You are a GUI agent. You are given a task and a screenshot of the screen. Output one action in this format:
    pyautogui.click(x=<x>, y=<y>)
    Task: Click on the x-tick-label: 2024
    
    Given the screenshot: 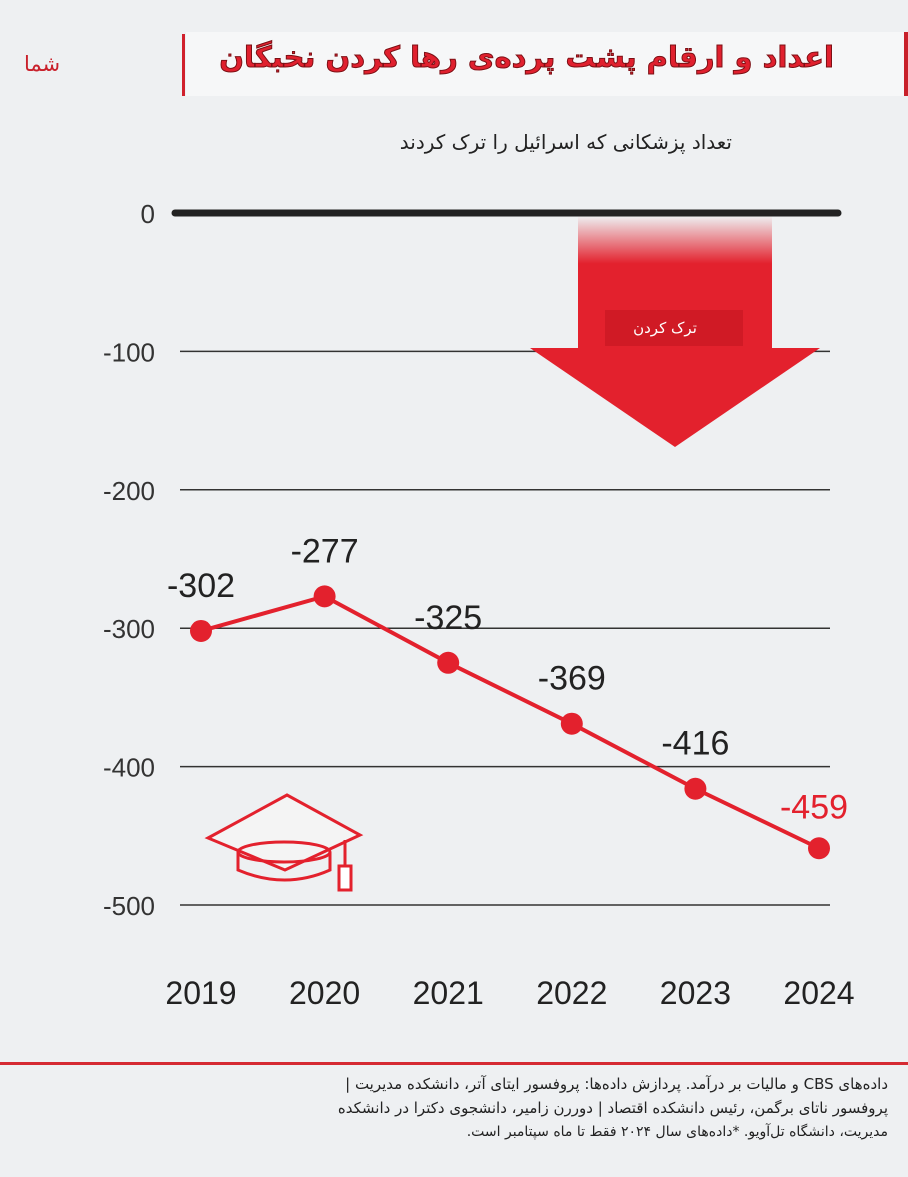 What is the action you would take?
    pyautogui.click(x=818, y=993)
    